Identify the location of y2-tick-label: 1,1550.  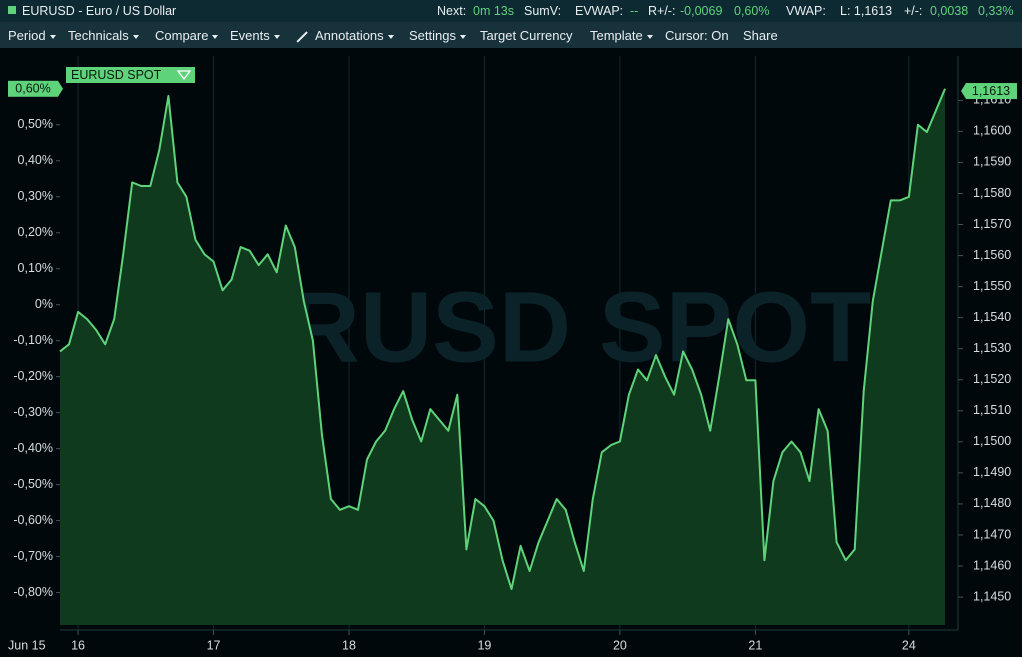
(992, 286).